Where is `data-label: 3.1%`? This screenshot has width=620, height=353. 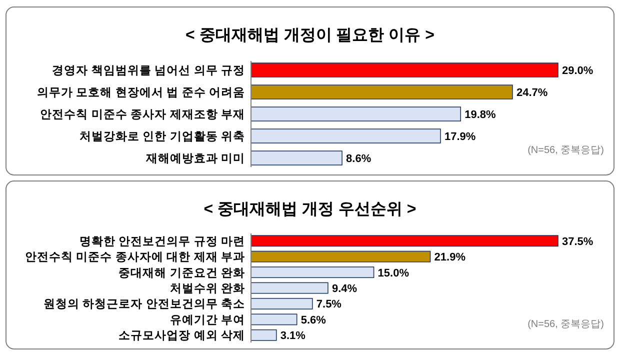
data-label: 3.1% is located at coordinates (293, 336).